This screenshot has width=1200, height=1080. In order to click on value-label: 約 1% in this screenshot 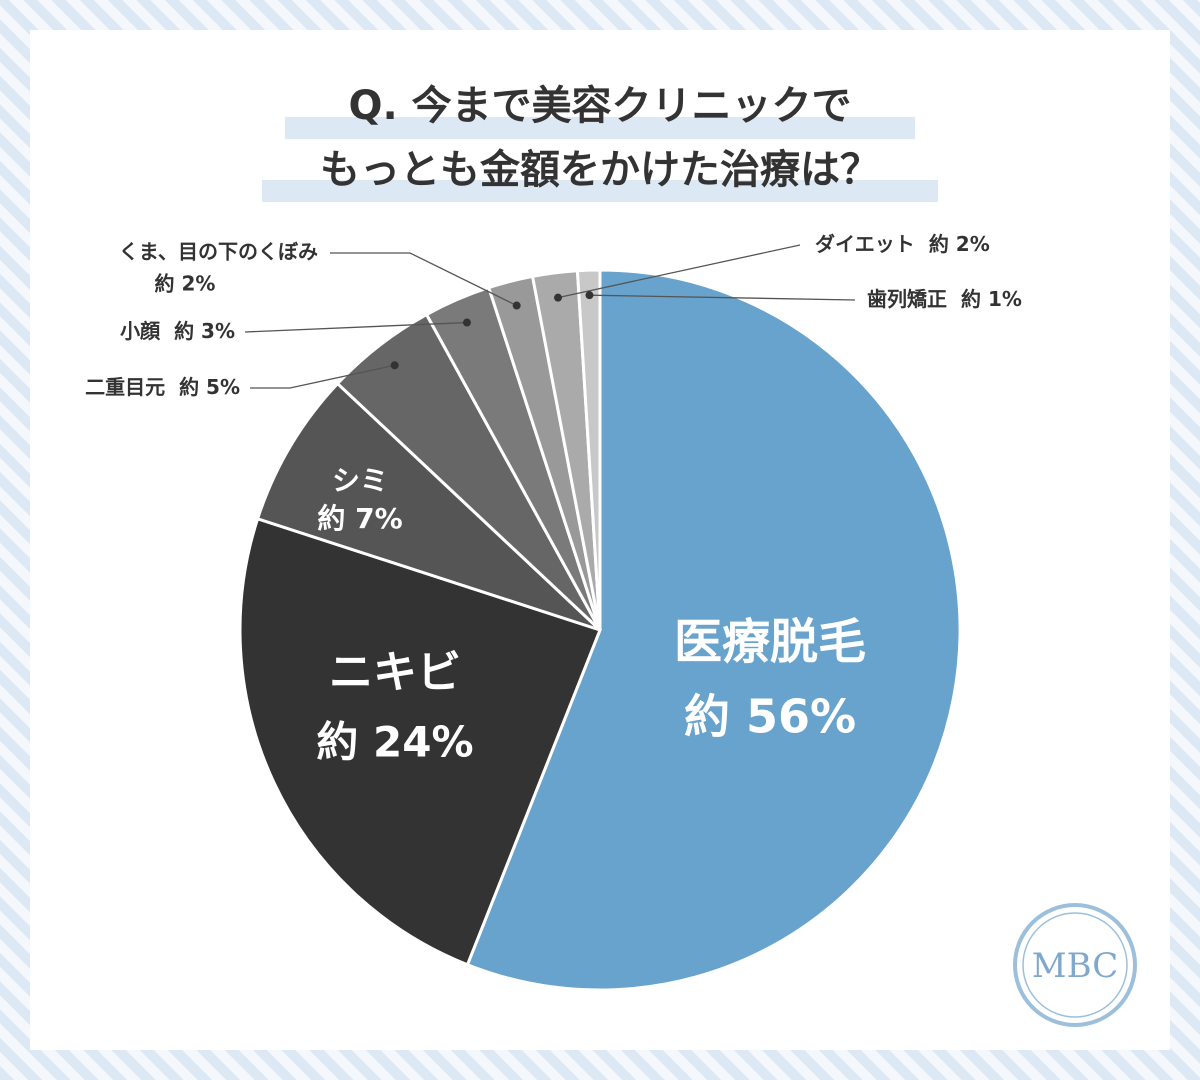, I will do `click(991, 299)`.